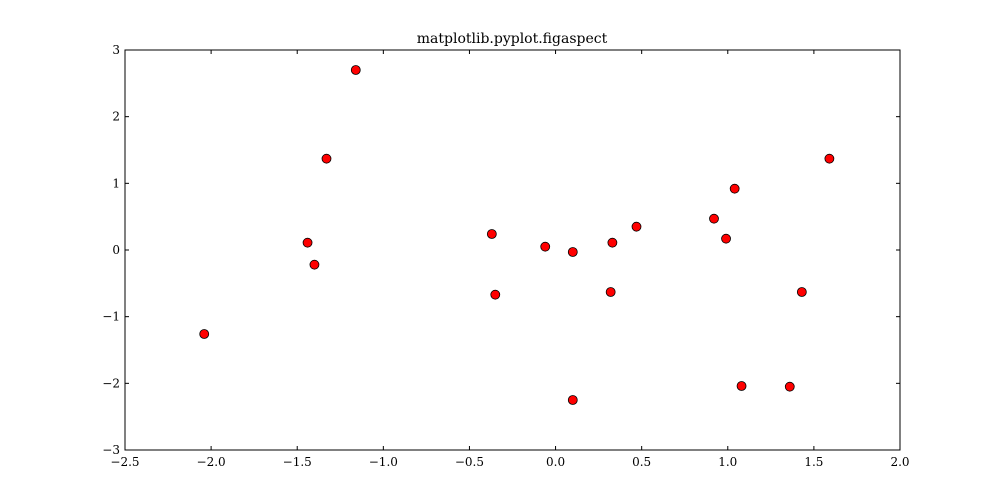 This screenshot has width=1000, height=500. What do you see at coordinates (512, 39) in the screenshot?
I see `chart-title: matplotlib.pyplot.figaspect` at bounding box center [512, 39].